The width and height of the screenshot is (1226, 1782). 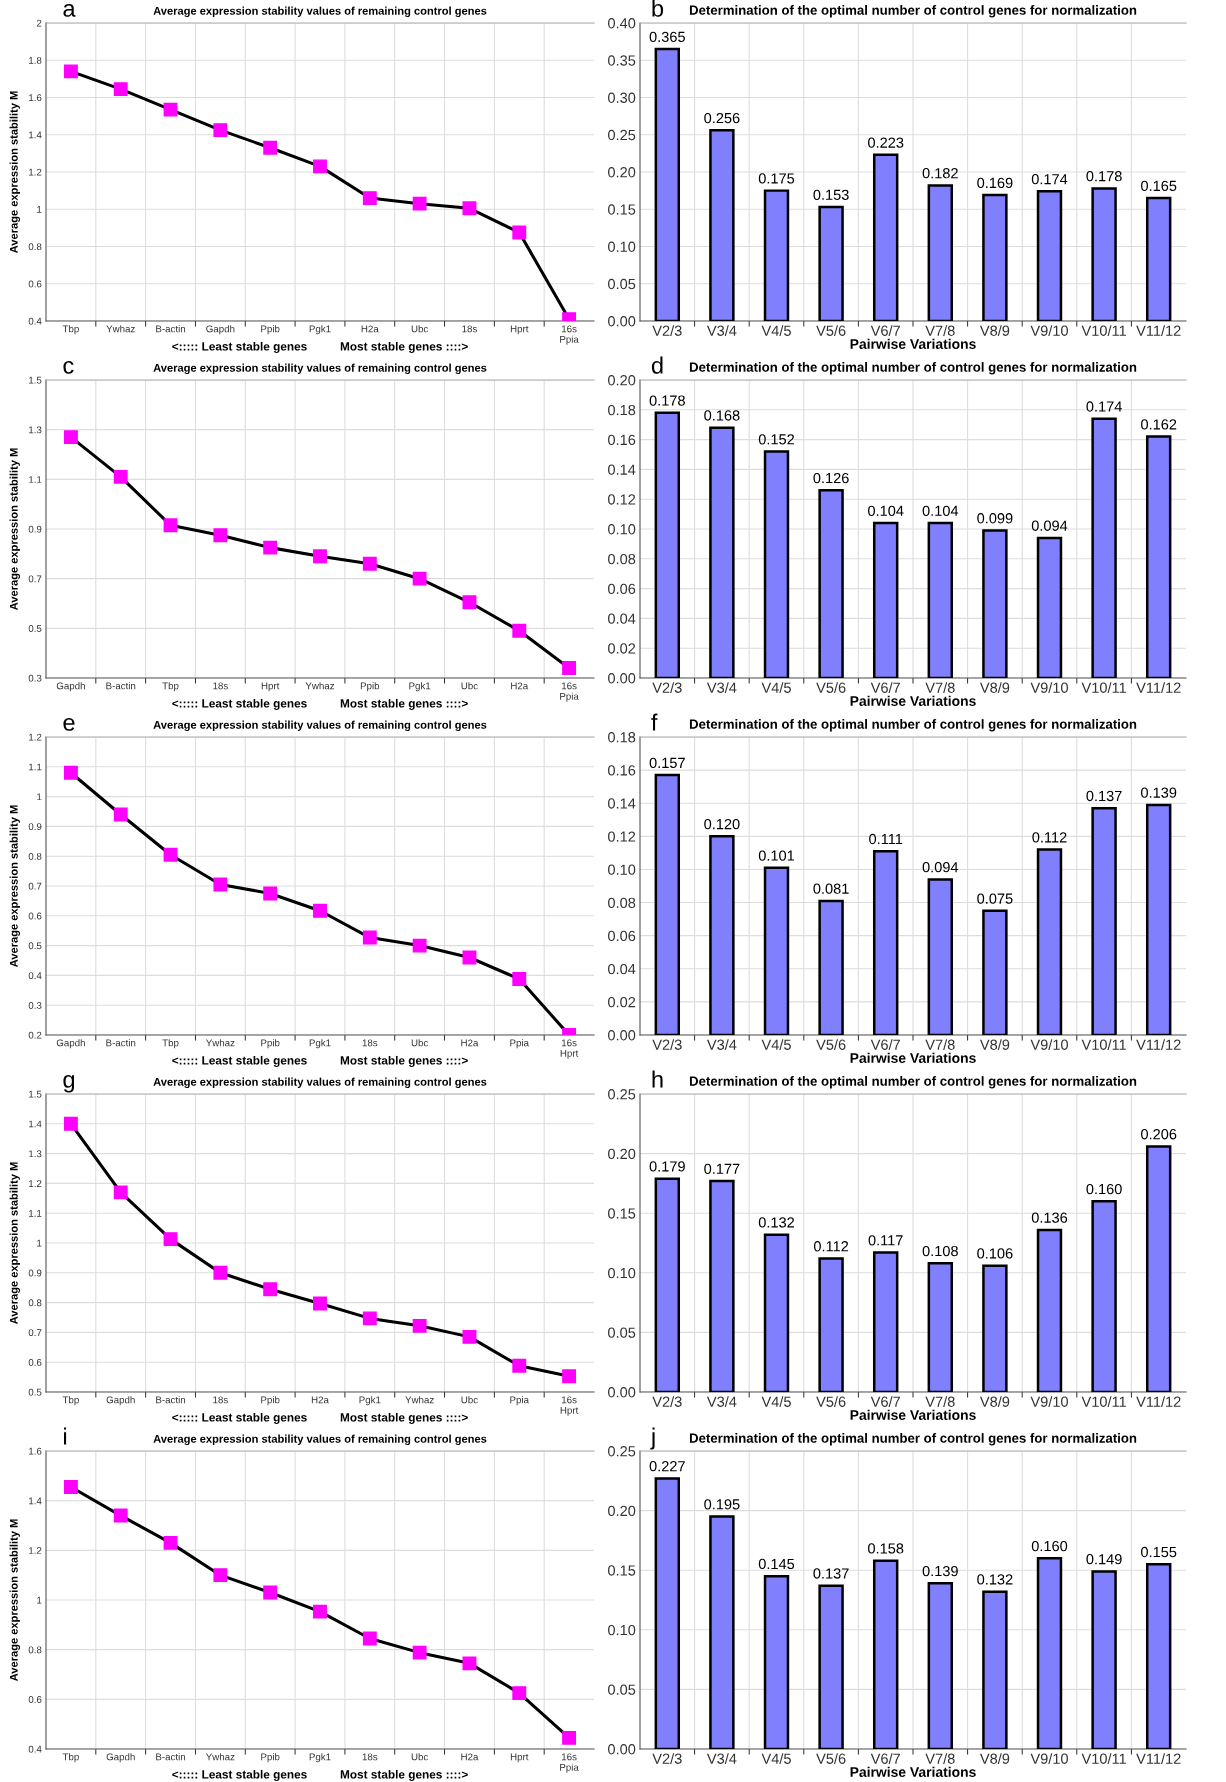 What do you see at coordinates (1049, 837) in the screenshot?
I see `data-label: 0.112` at bounding box center [1049, 837].